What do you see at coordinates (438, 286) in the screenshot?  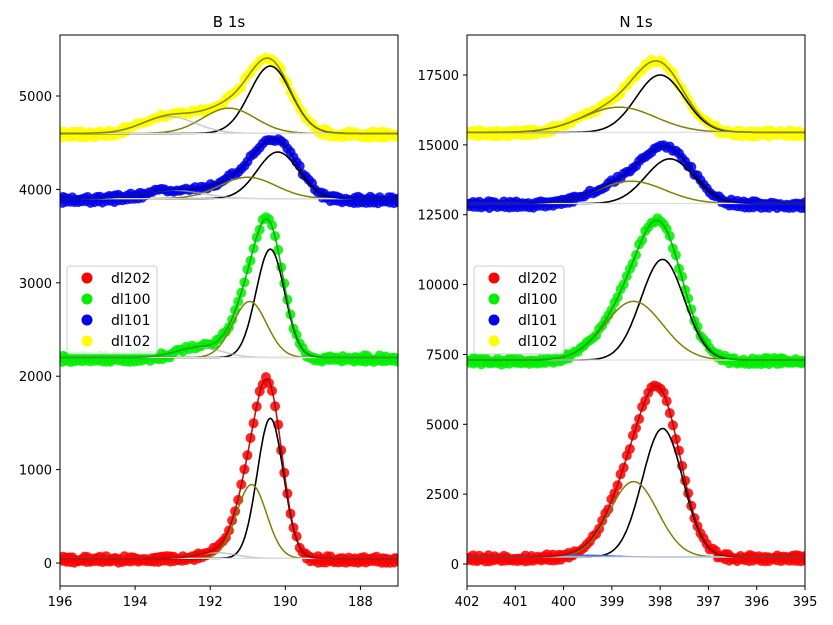 I see `y-tick-label: 10000` at bounding box center [438, 286].